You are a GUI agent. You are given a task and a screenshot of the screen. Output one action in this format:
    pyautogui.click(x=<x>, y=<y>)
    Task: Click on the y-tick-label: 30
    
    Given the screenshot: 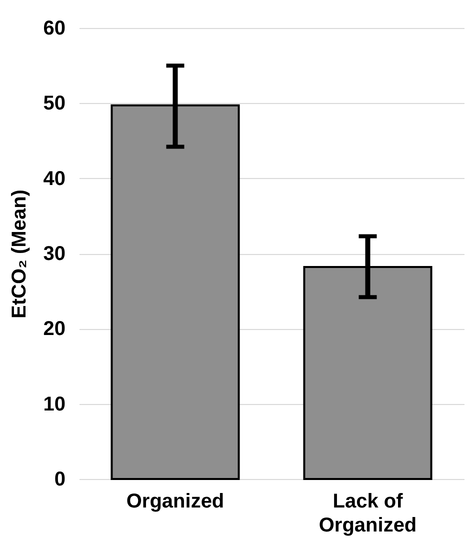 What is the action you would take?
    pyautogui.click(x=54, y=254)
    